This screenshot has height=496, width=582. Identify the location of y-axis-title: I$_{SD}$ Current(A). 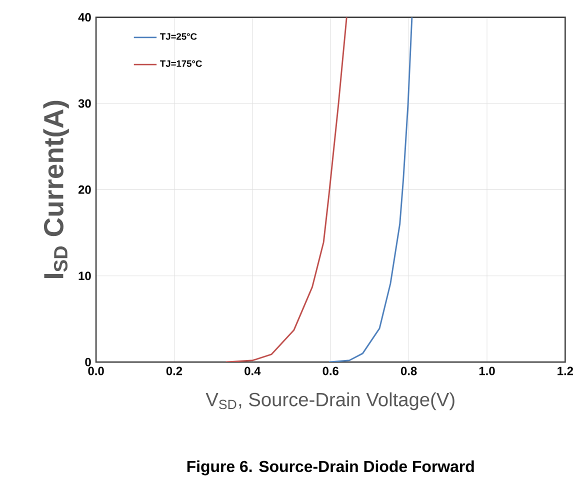
(56, 189).